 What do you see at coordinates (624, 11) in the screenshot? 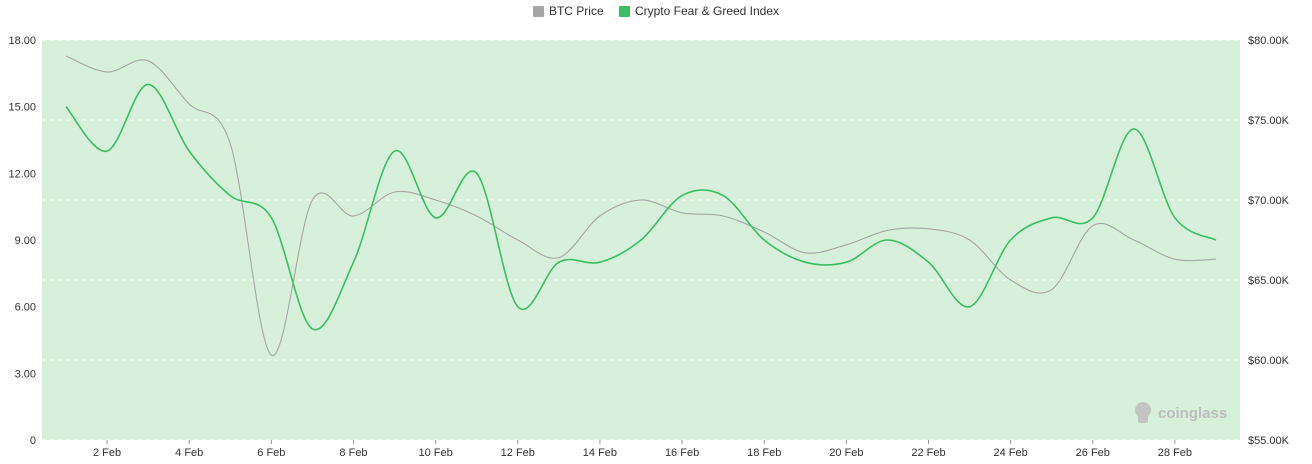
I see `legend-swatch-fear-greed` at bounding box center [624, 11].